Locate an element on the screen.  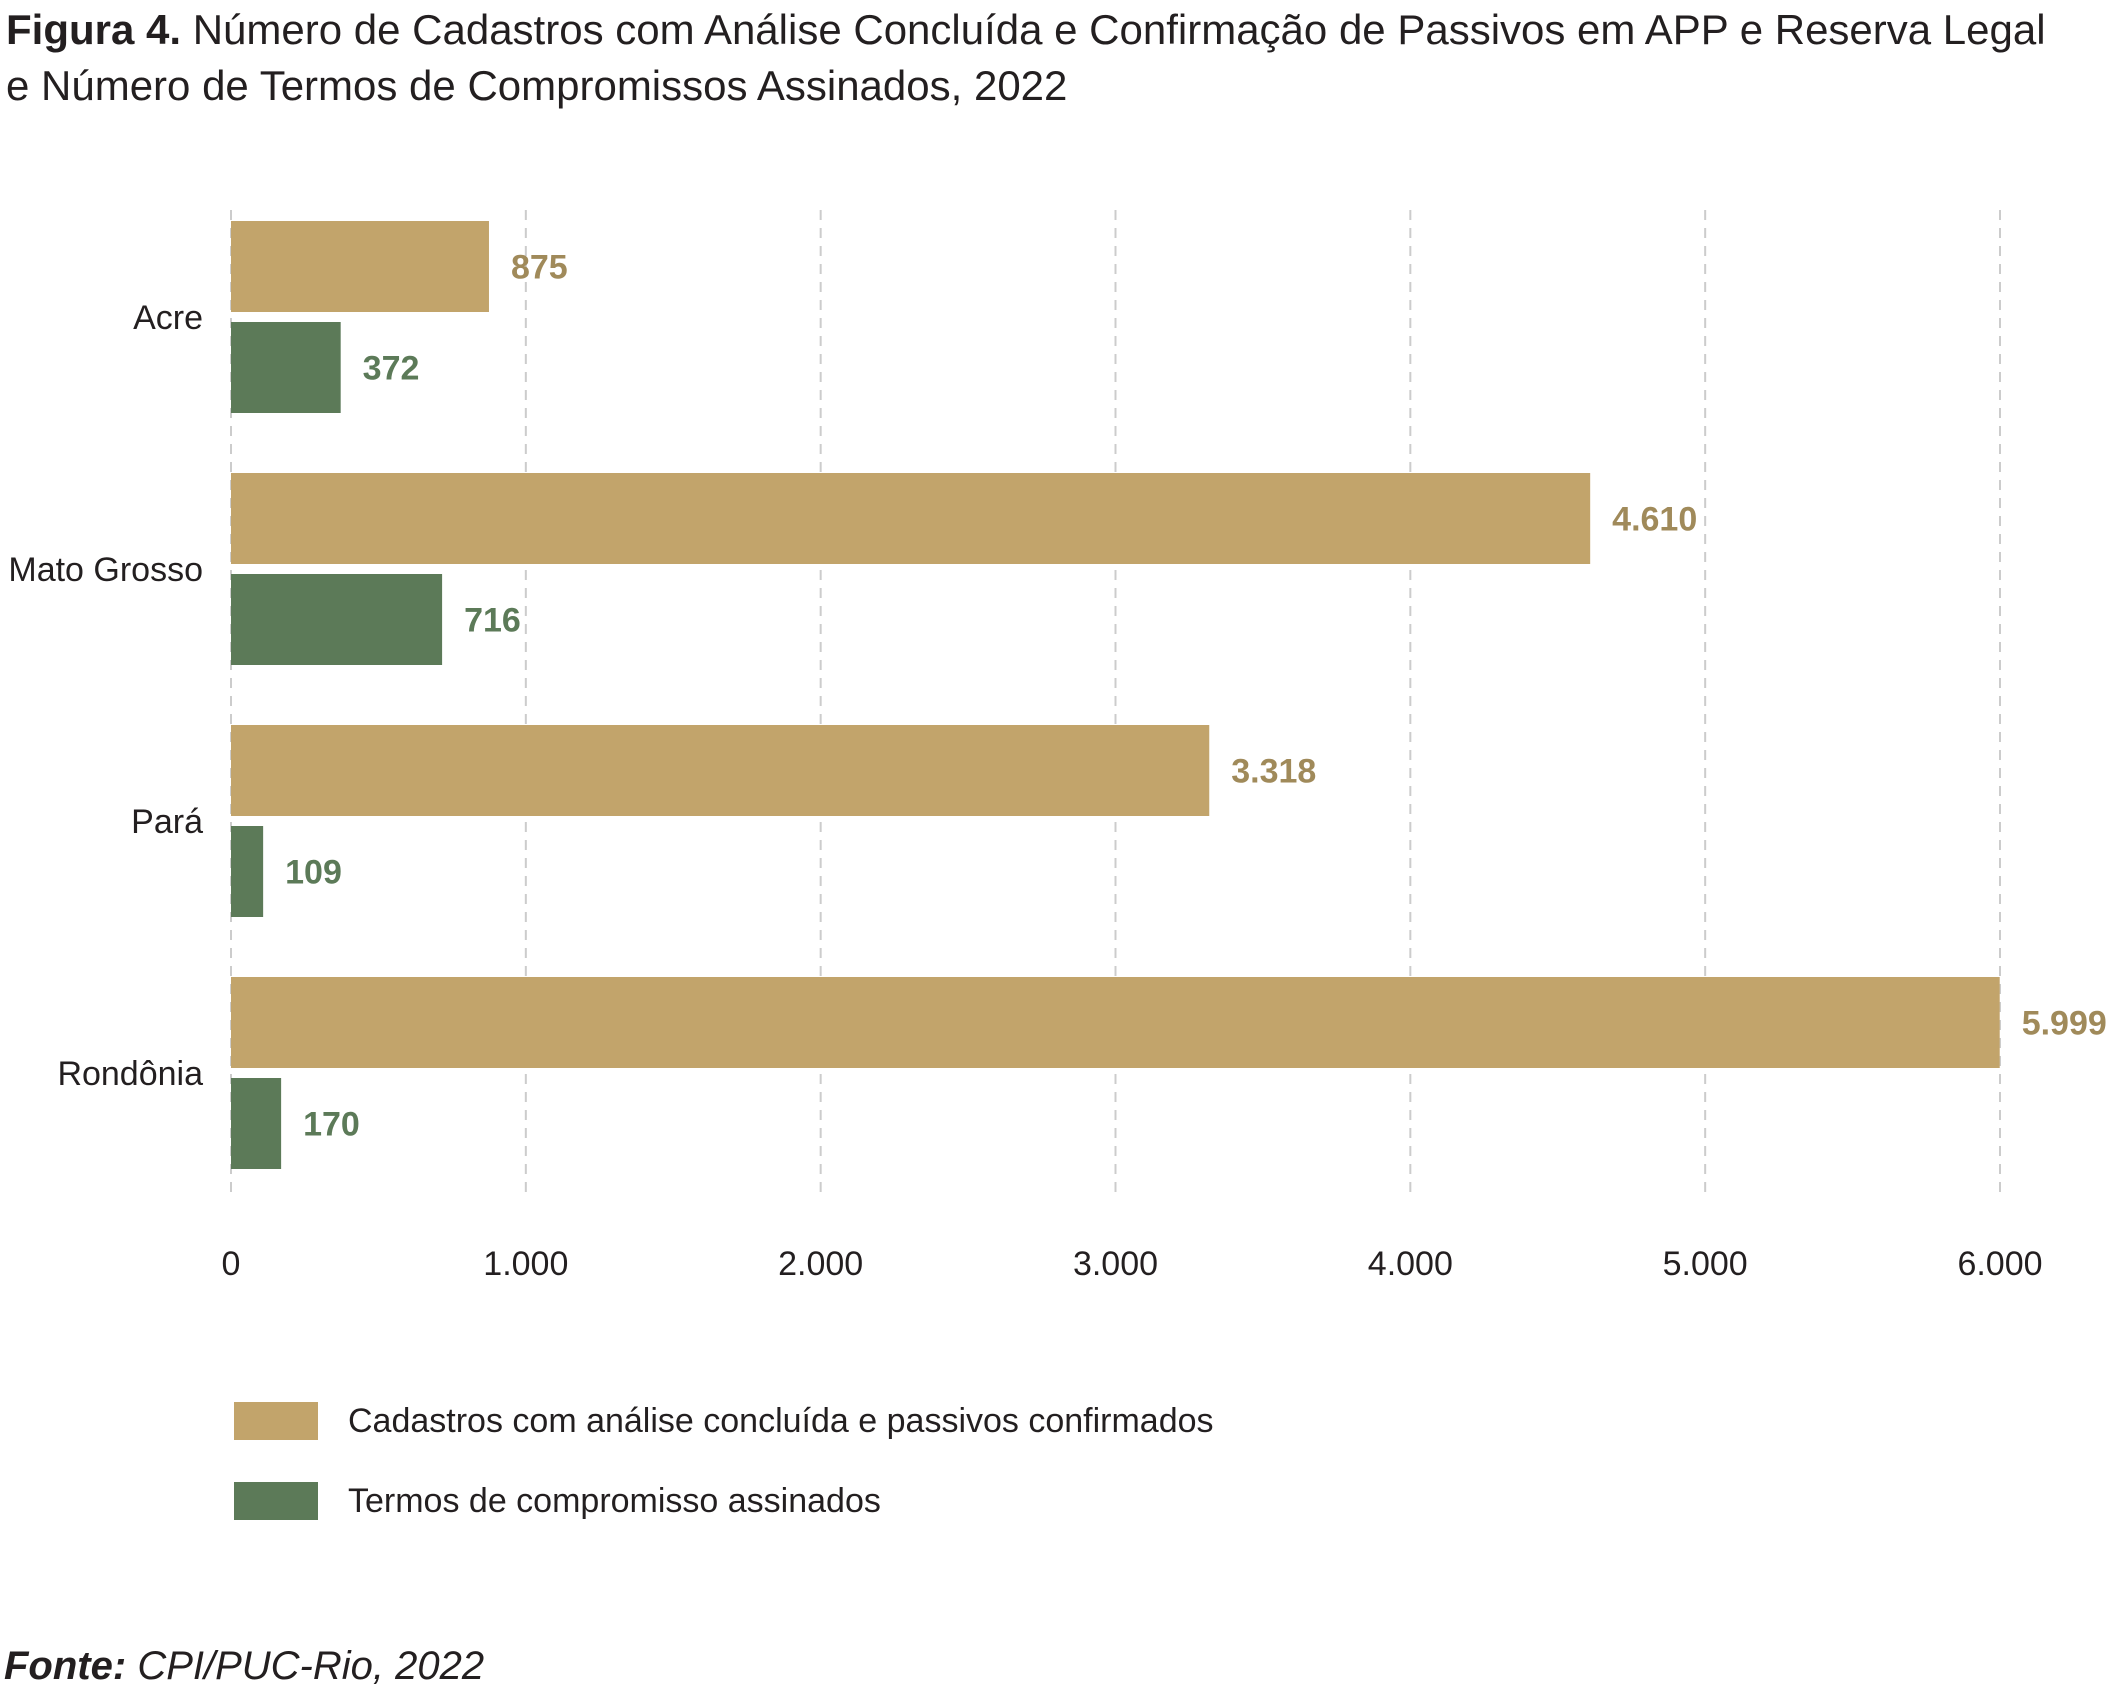
data-label: 4.610 is located at coordinates (1654, 520).